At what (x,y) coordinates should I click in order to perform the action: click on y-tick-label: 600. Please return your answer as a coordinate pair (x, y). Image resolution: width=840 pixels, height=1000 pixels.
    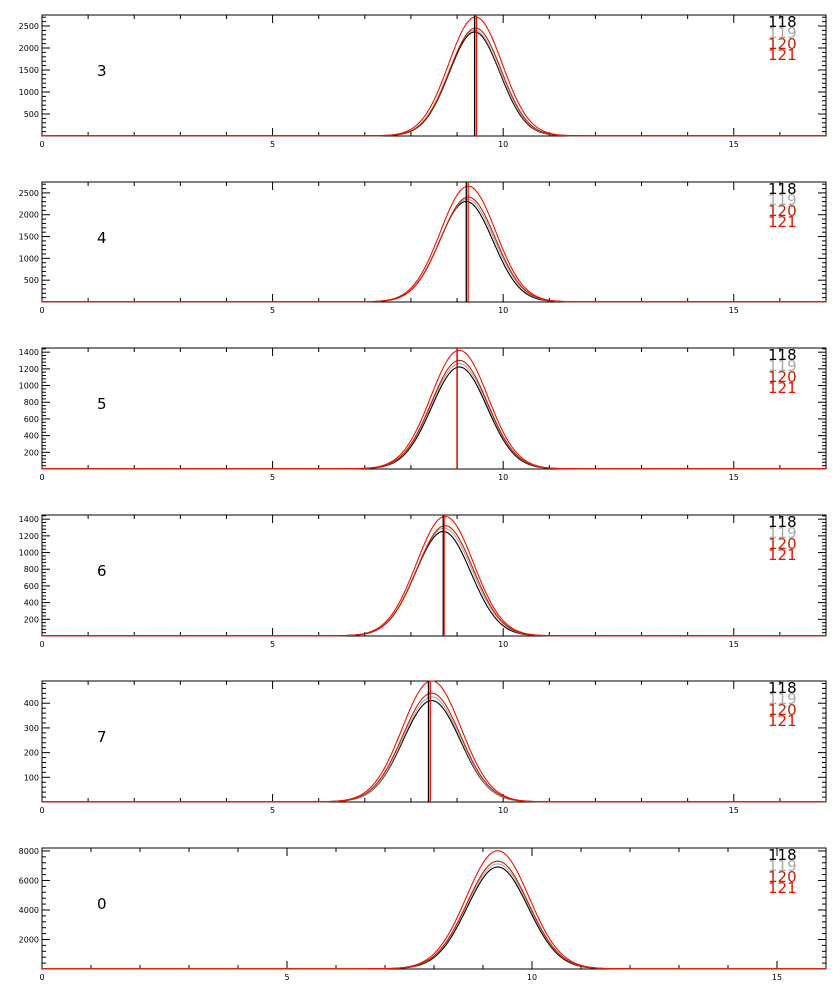
    Looking at the image, I should click on (31, 586).